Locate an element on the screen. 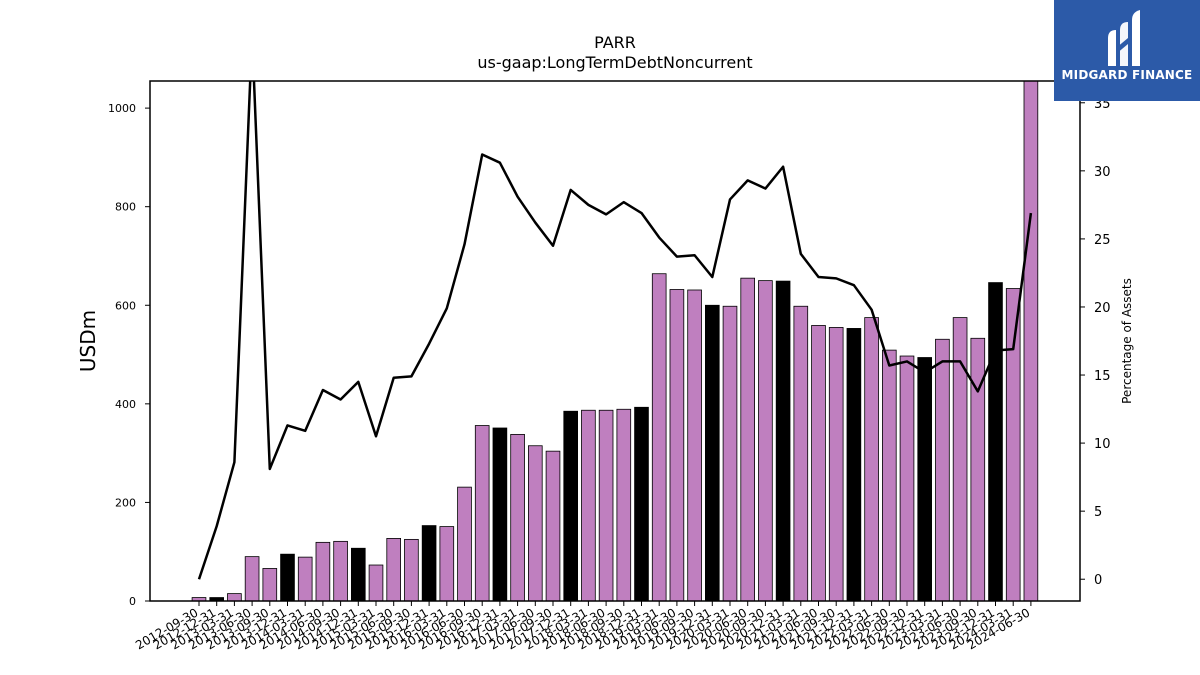  y2-tick-label: 0 is located at coordinates (1098, 580).